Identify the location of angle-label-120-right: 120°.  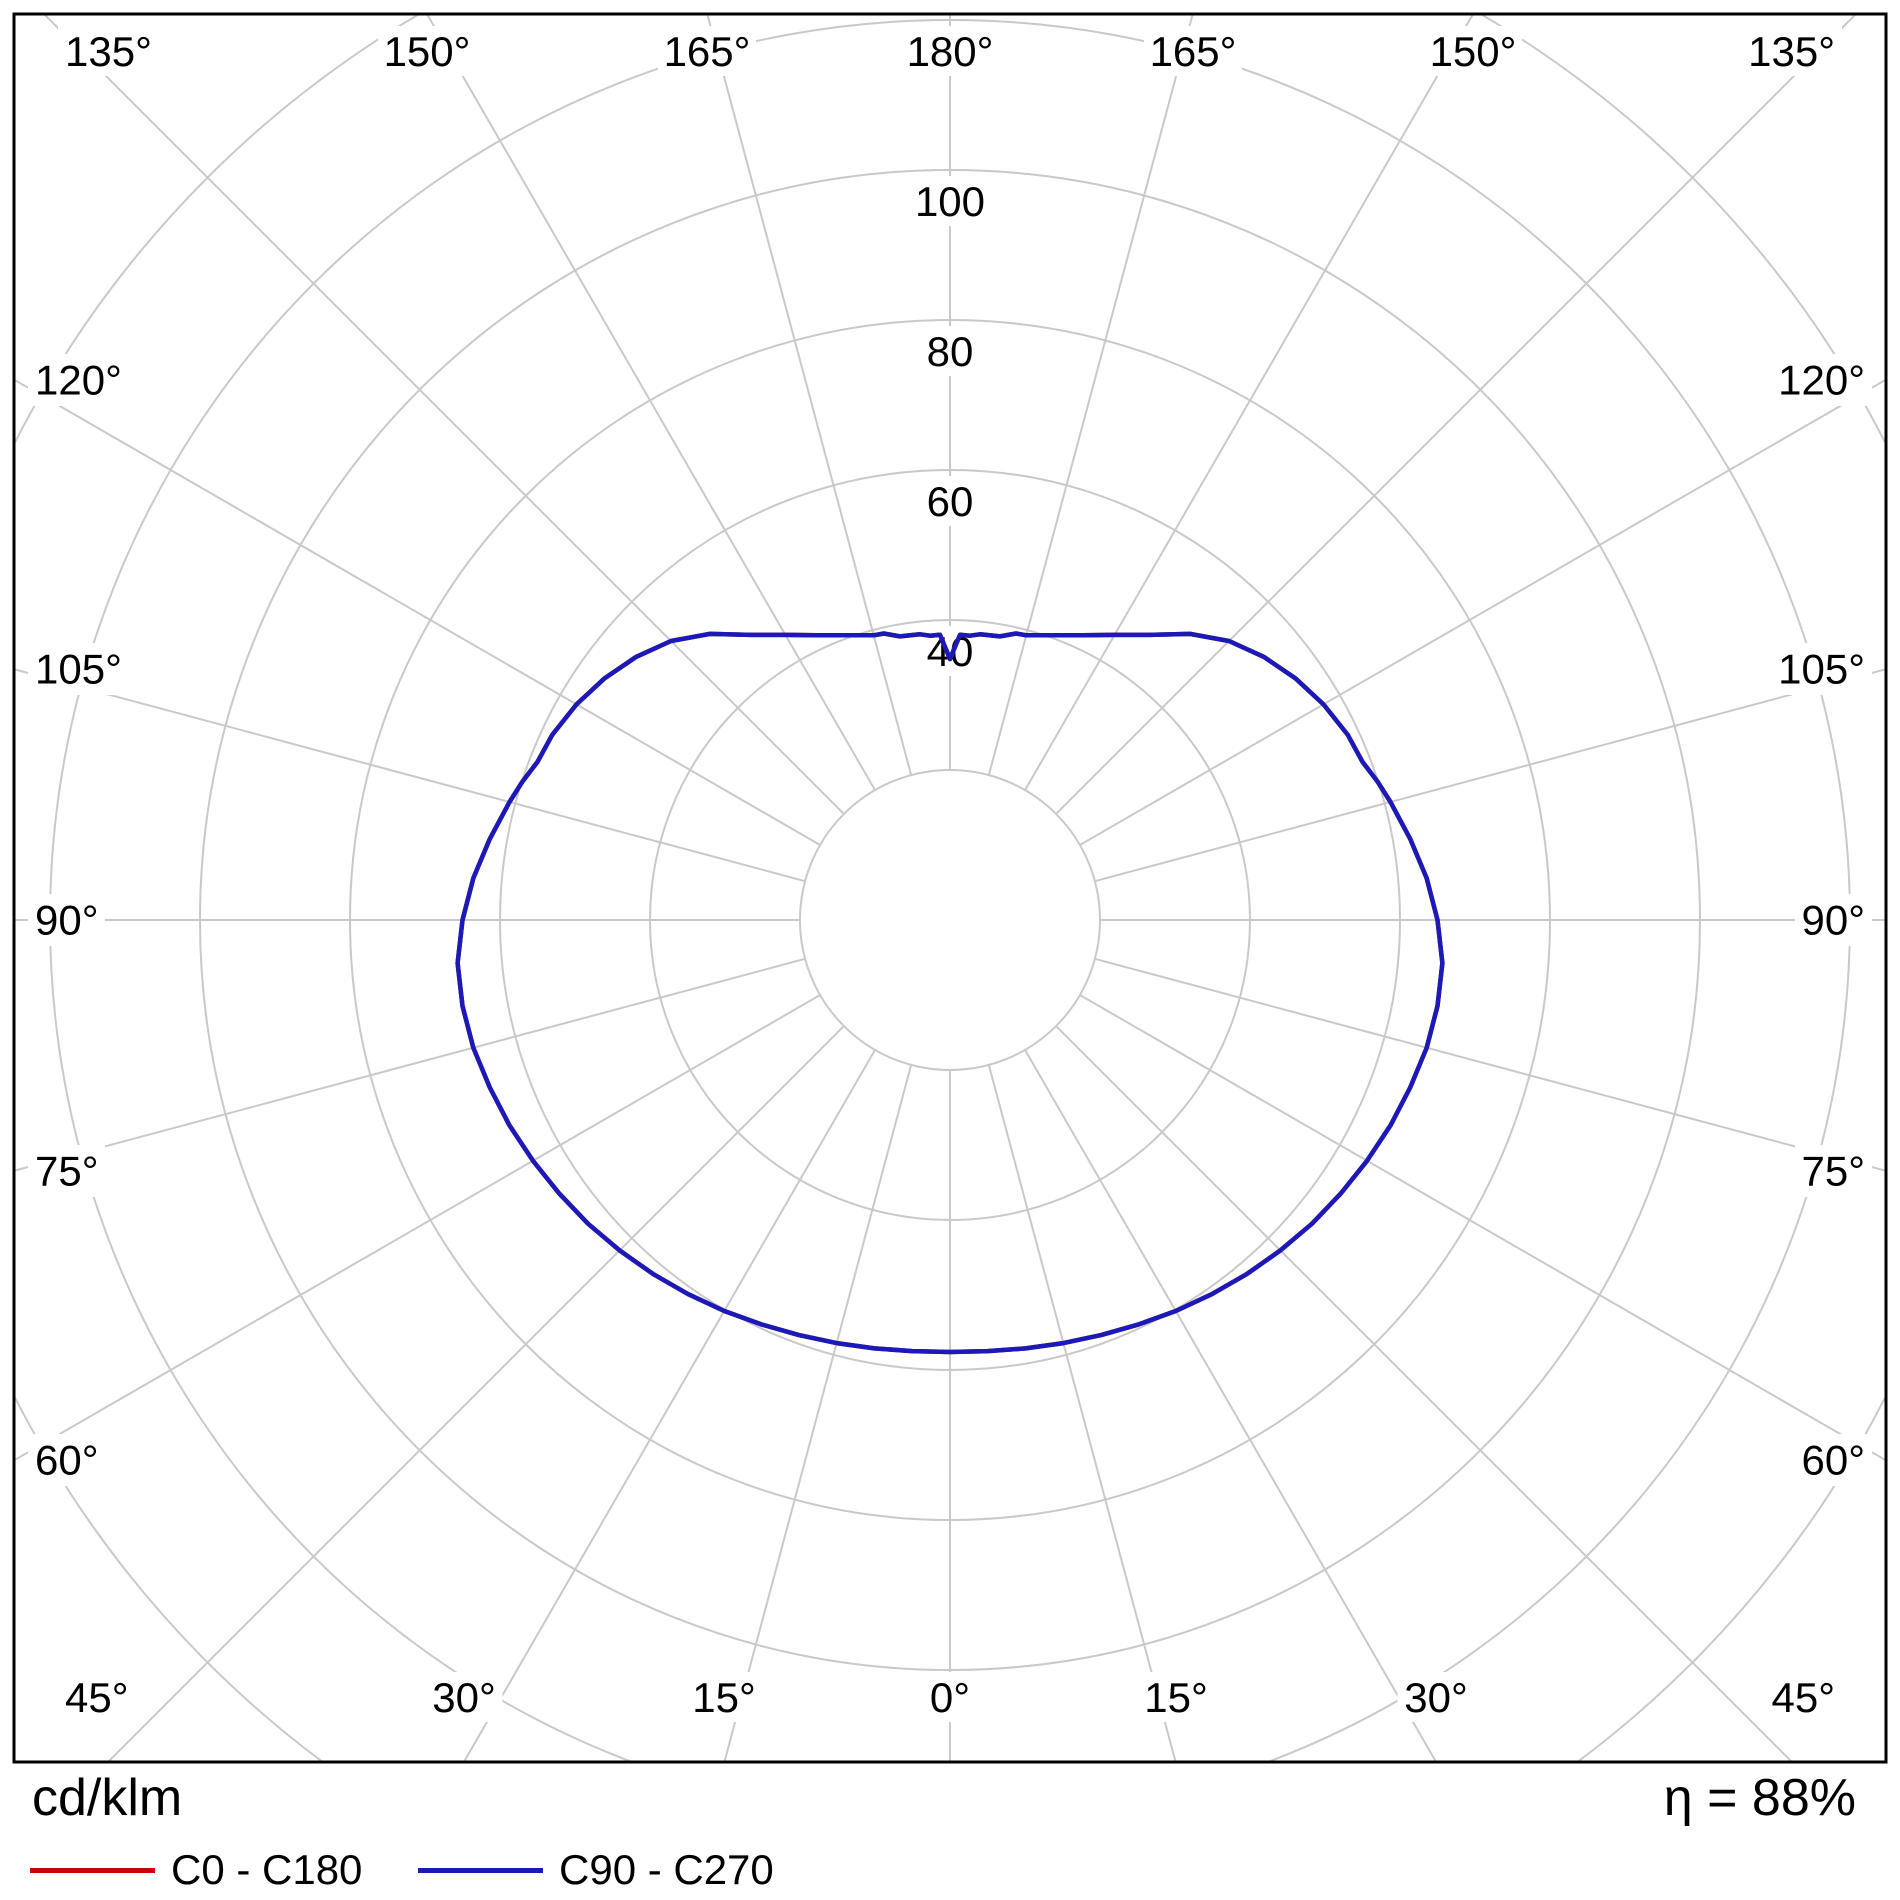
(1821, 380).